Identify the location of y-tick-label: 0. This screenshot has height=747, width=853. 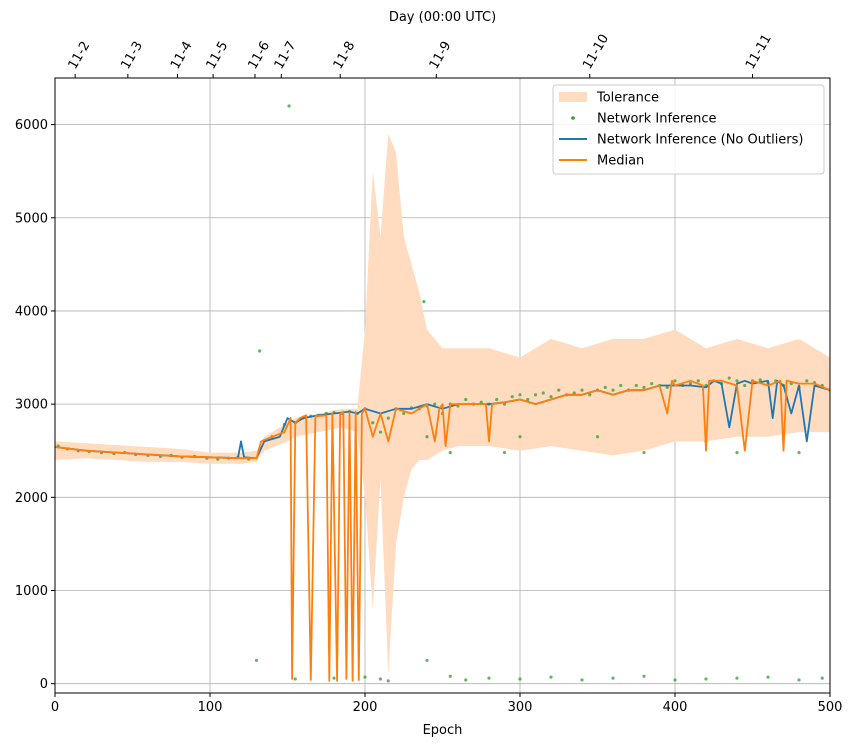
(44, 684).